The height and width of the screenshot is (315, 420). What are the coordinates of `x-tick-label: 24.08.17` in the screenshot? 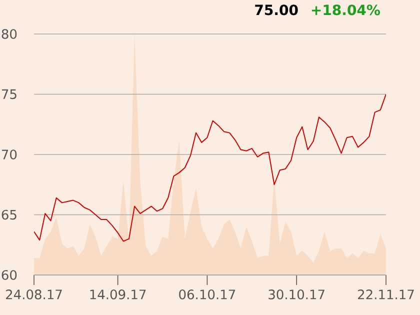 It's located at (34, 295).